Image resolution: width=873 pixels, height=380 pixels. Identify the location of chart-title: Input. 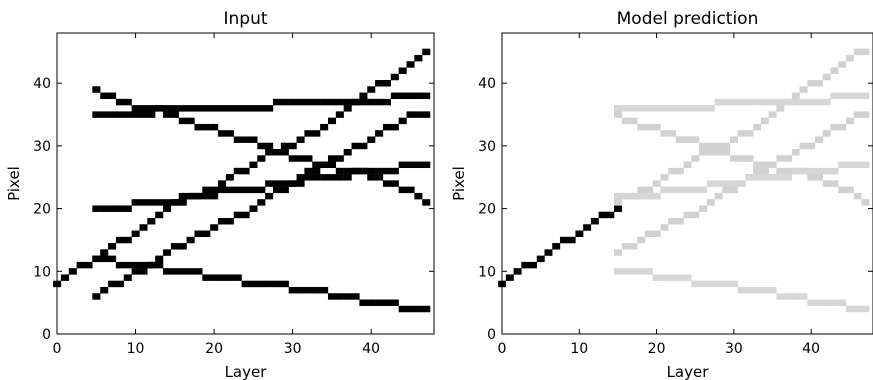
(245, 19).